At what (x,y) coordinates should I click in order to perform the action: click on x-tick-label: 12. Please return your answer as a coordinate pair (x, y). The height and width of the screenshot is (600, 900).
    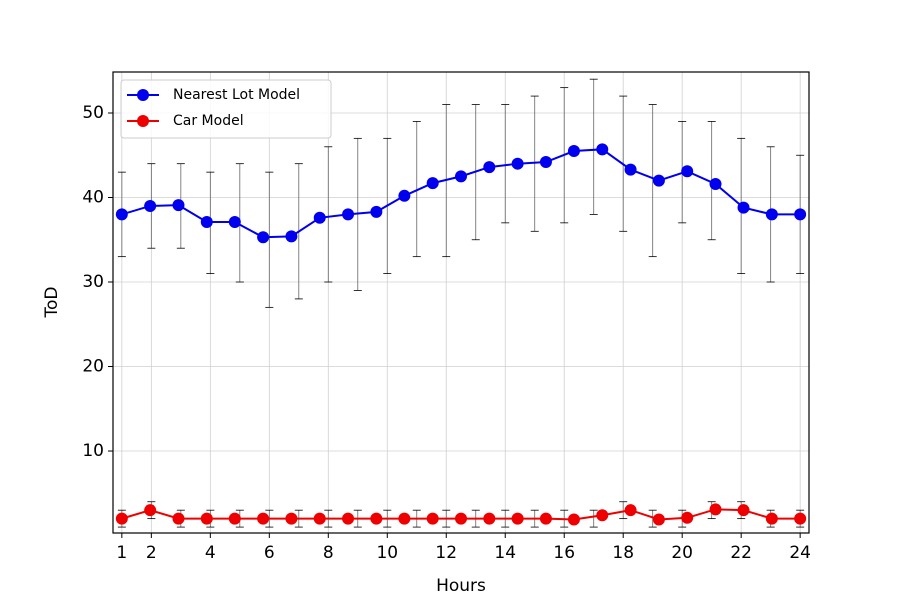
    Looking at the image, I should click on (446, 553).